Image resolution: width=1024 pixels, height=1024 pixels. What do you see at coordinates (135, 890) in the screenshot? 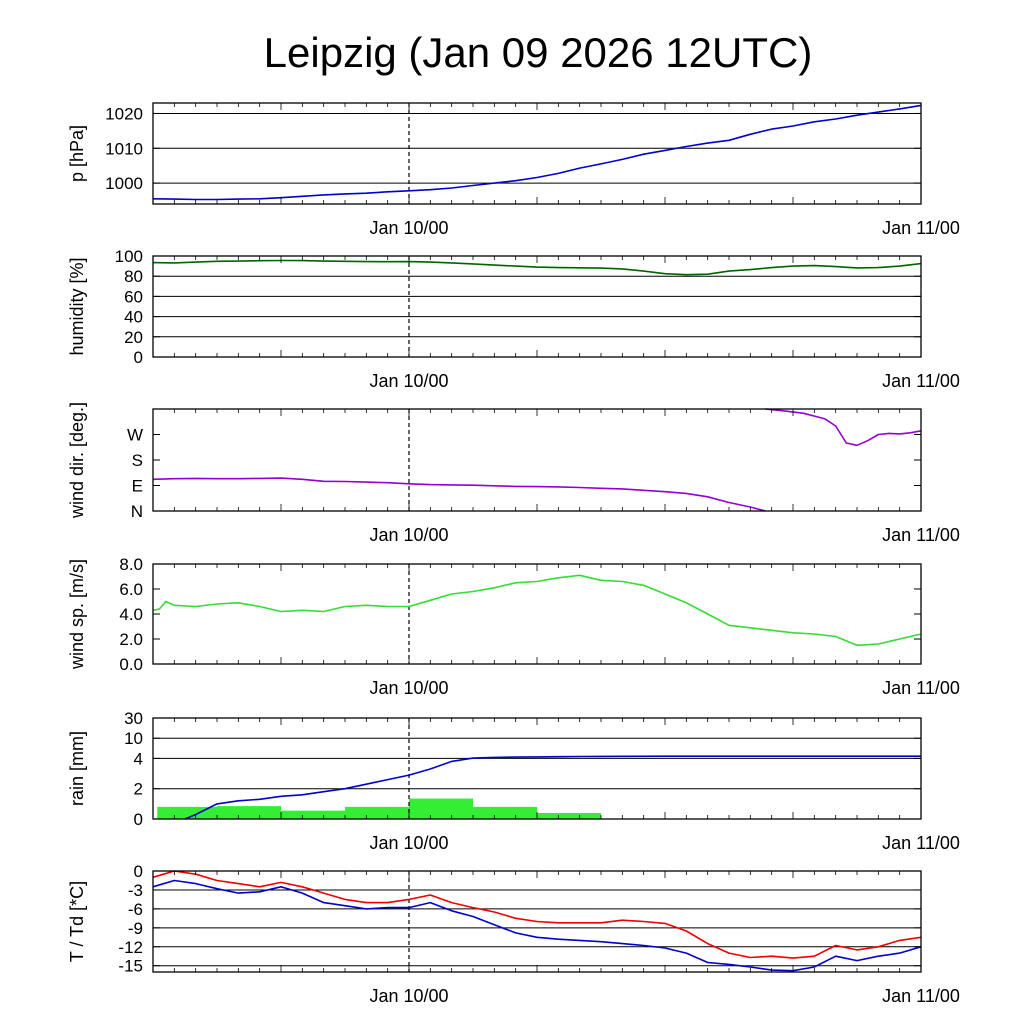
I see `y-tick-label: -3` at bounding box center [135, 890].